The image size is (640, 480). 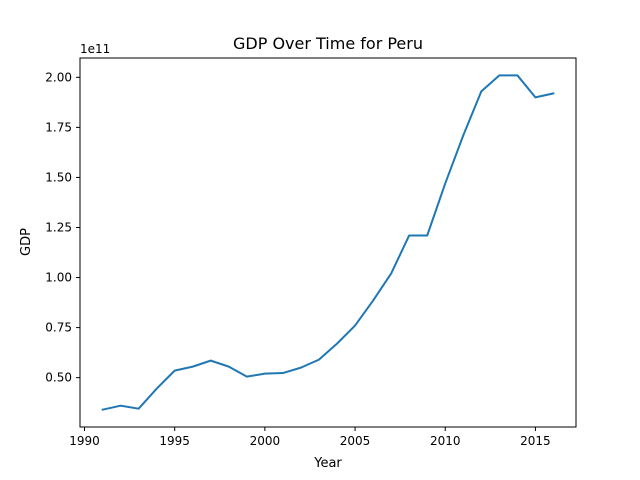 I want to click on x-tick-label: 2010, so click(x=445, y=441).